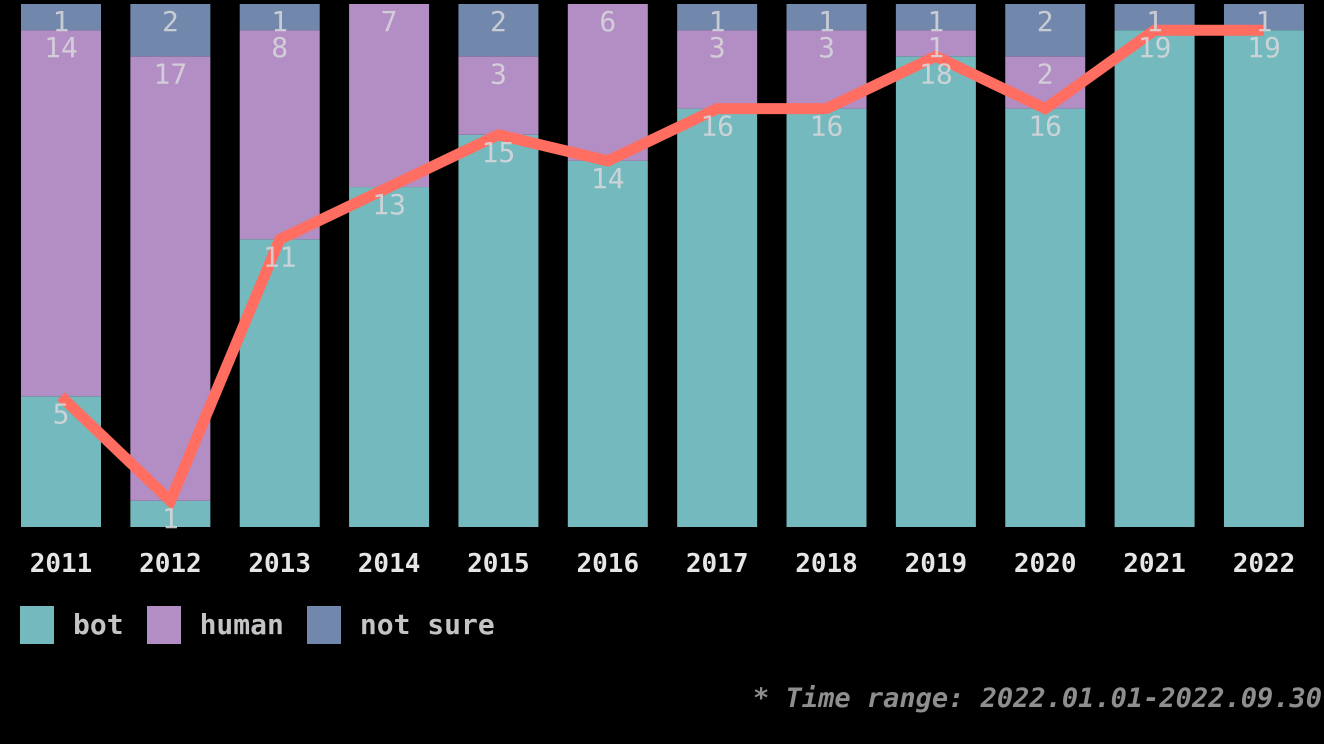  Describe the element at coordinates (717, 317) in the screenshot. I see `bar-segment-bot-2017` at that location.